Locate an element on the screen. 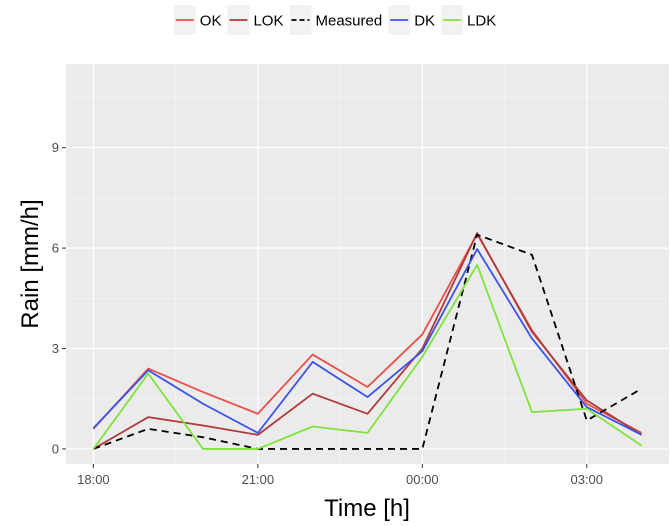 This screenshot has width=670, height=526. x-tick-label: 21:00 is located at coordinates (258, 479).